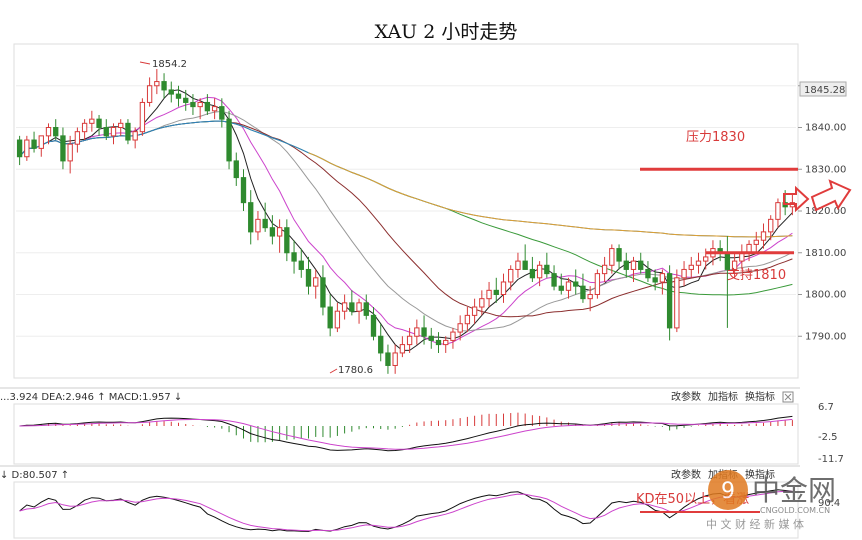 The image size is (862, 540). I want to click on y-tick-label: 1840.00, so click(825, 128).